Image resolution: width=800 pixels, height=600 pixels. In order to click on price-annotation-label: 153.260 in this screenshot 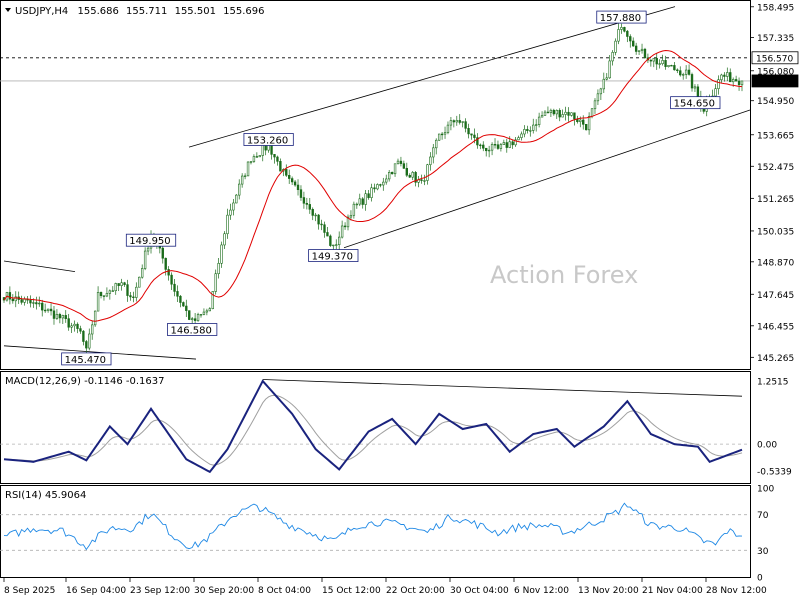, I will do `click(267, 140)`.